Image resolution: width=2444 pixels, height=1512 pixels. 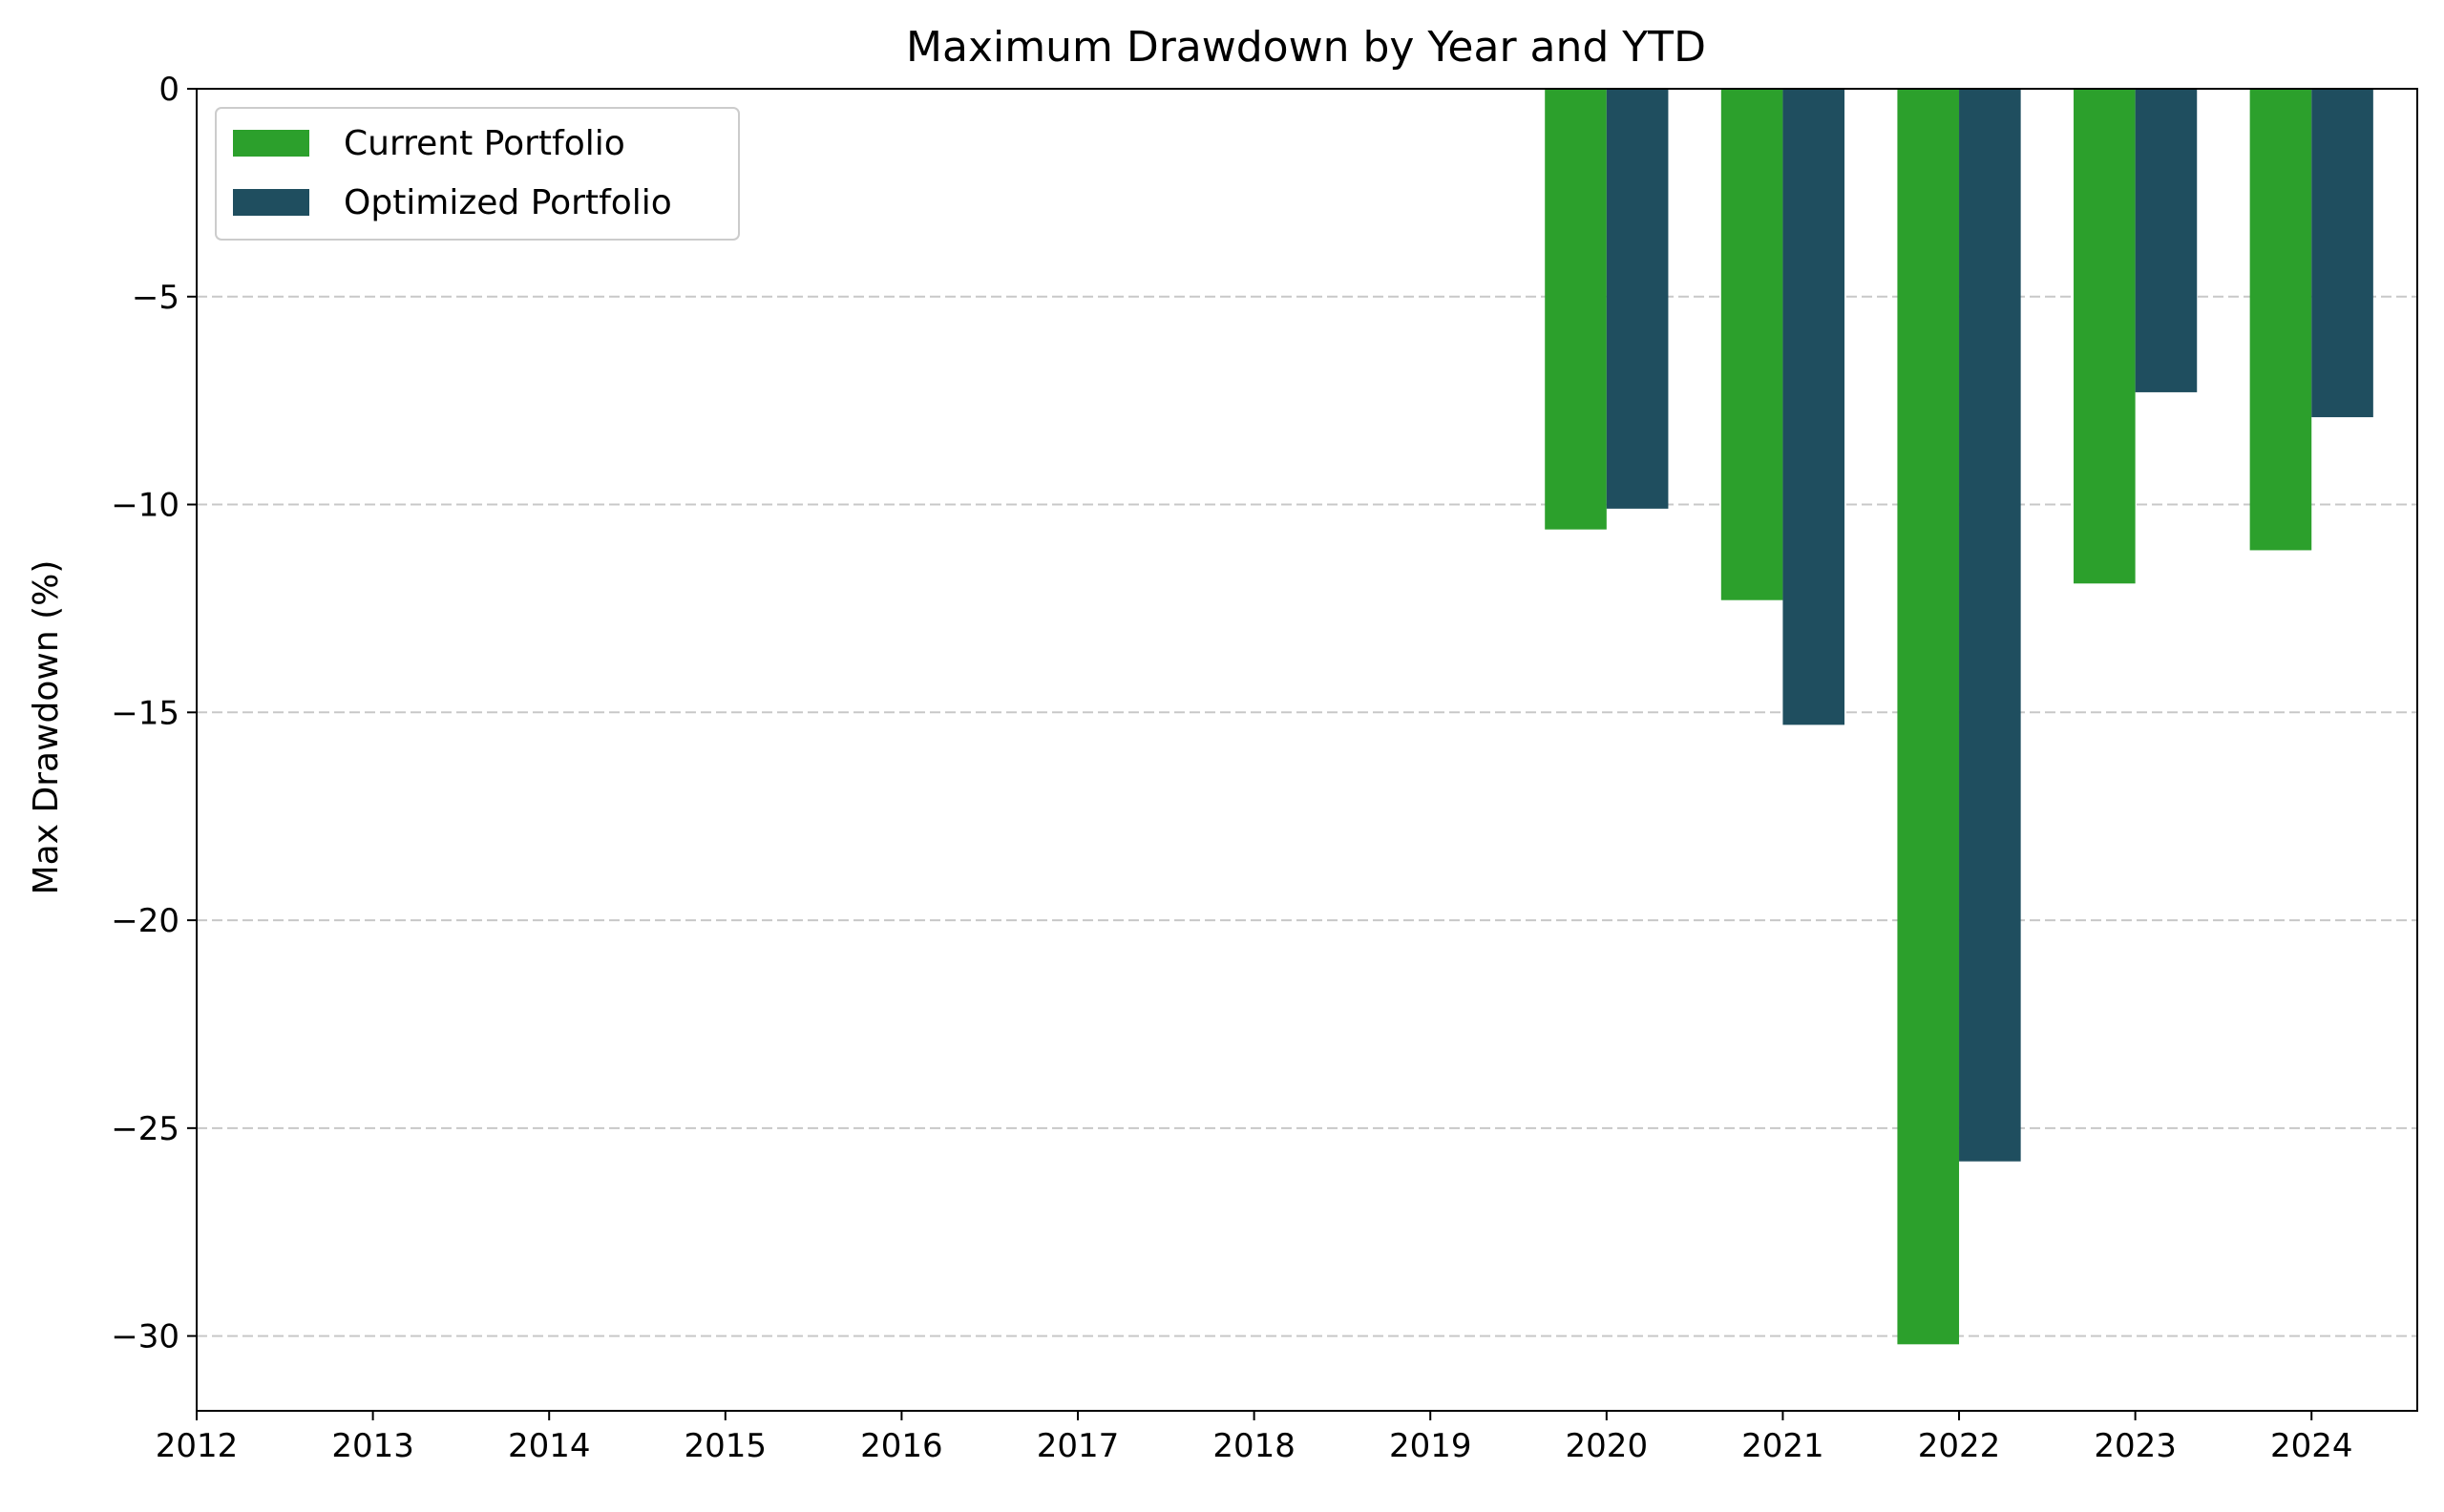 What do you see at coordinates (2105, 336) in the screenshot?
I see `bar-current-2023` at bounding box center [2105, 336].